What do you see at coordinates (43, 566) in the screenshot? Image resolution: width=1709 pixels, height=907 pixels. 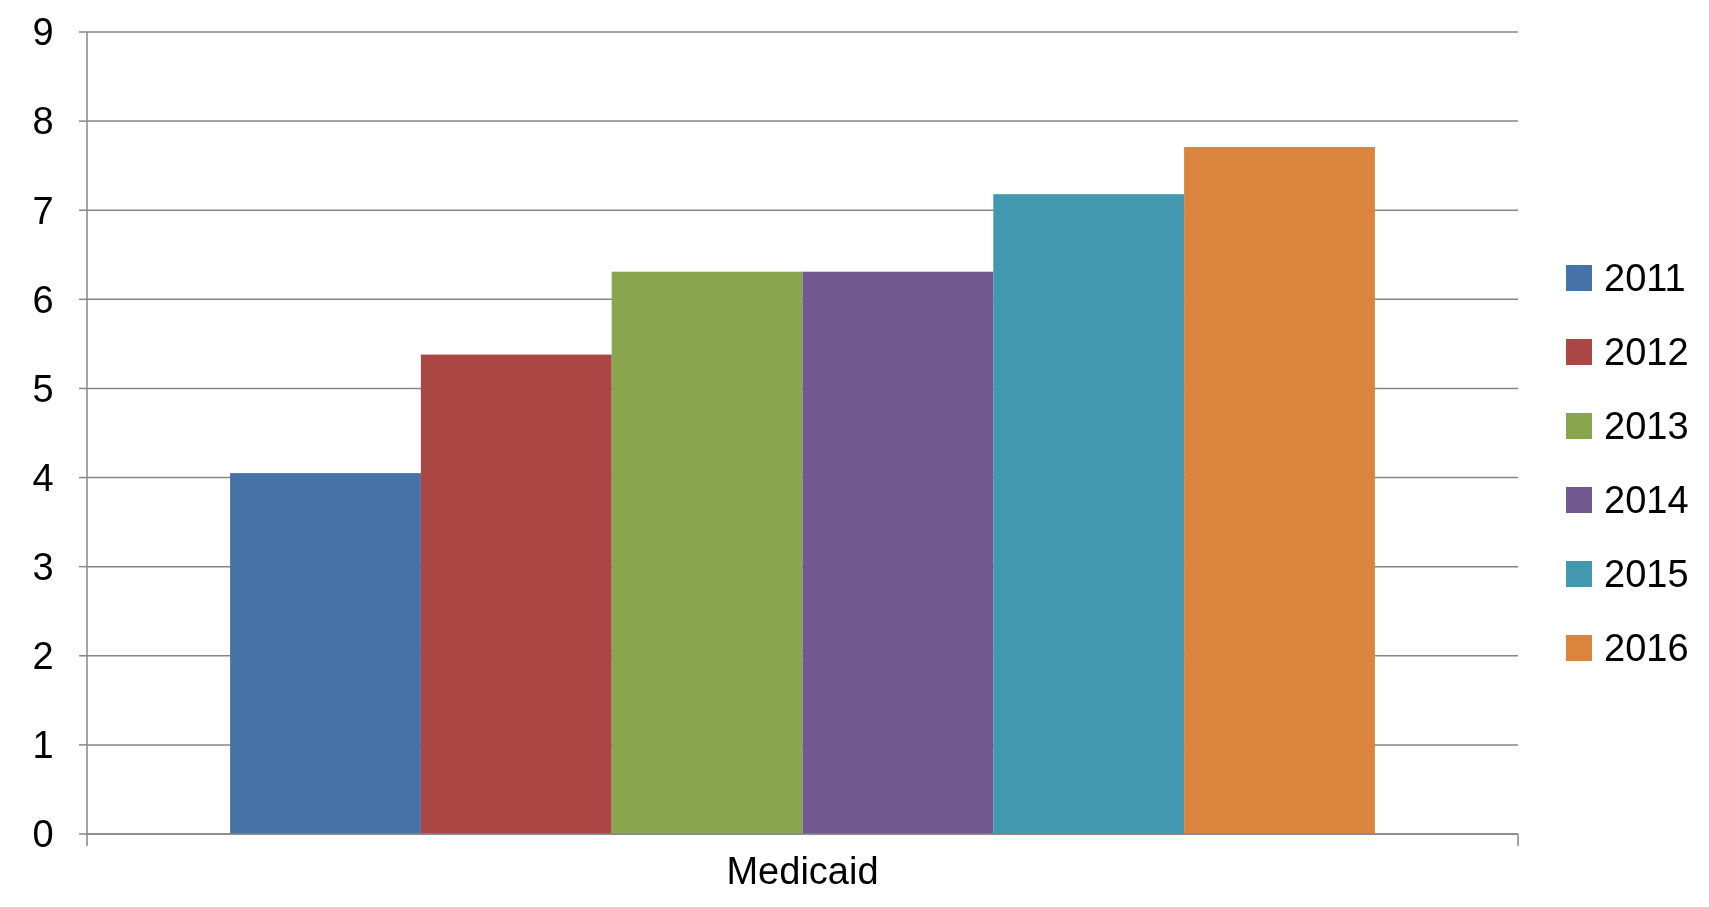 I see `y-tick-label: 3` at bounding box center [43, 566].